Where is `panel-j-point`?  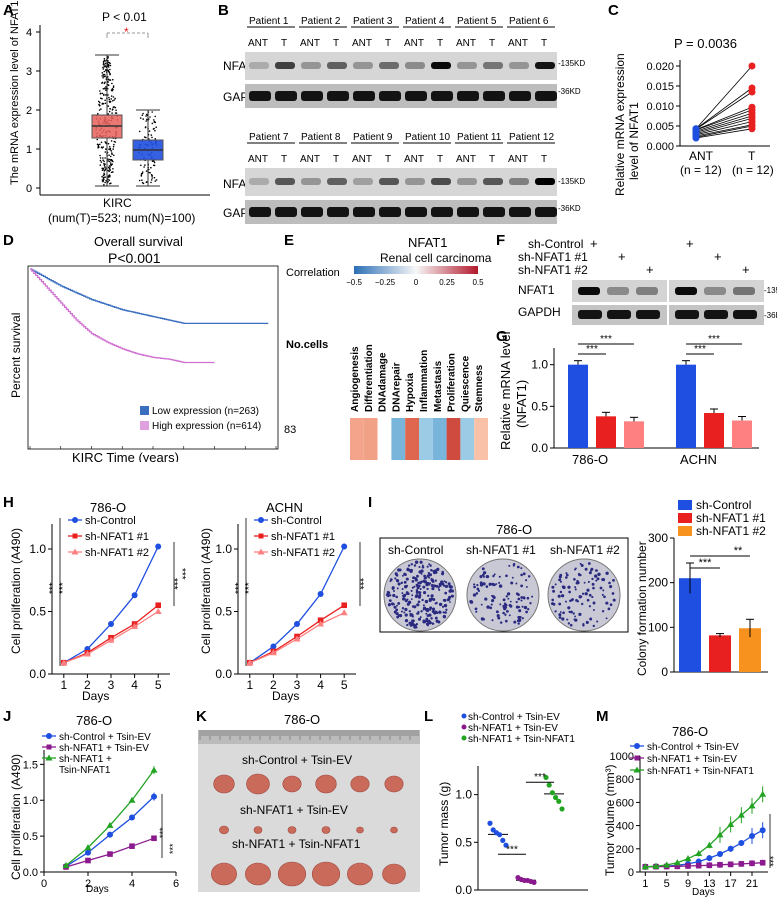 panel-j-point is located at coordinates (88, 847).